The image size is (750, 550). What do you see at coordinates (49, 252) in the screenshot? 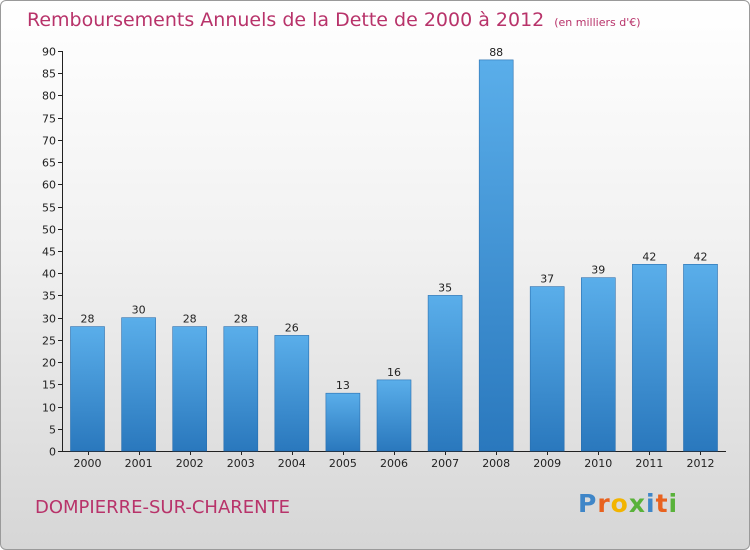
I see `y-tick-label: 45` at bounding box center [49, 252].